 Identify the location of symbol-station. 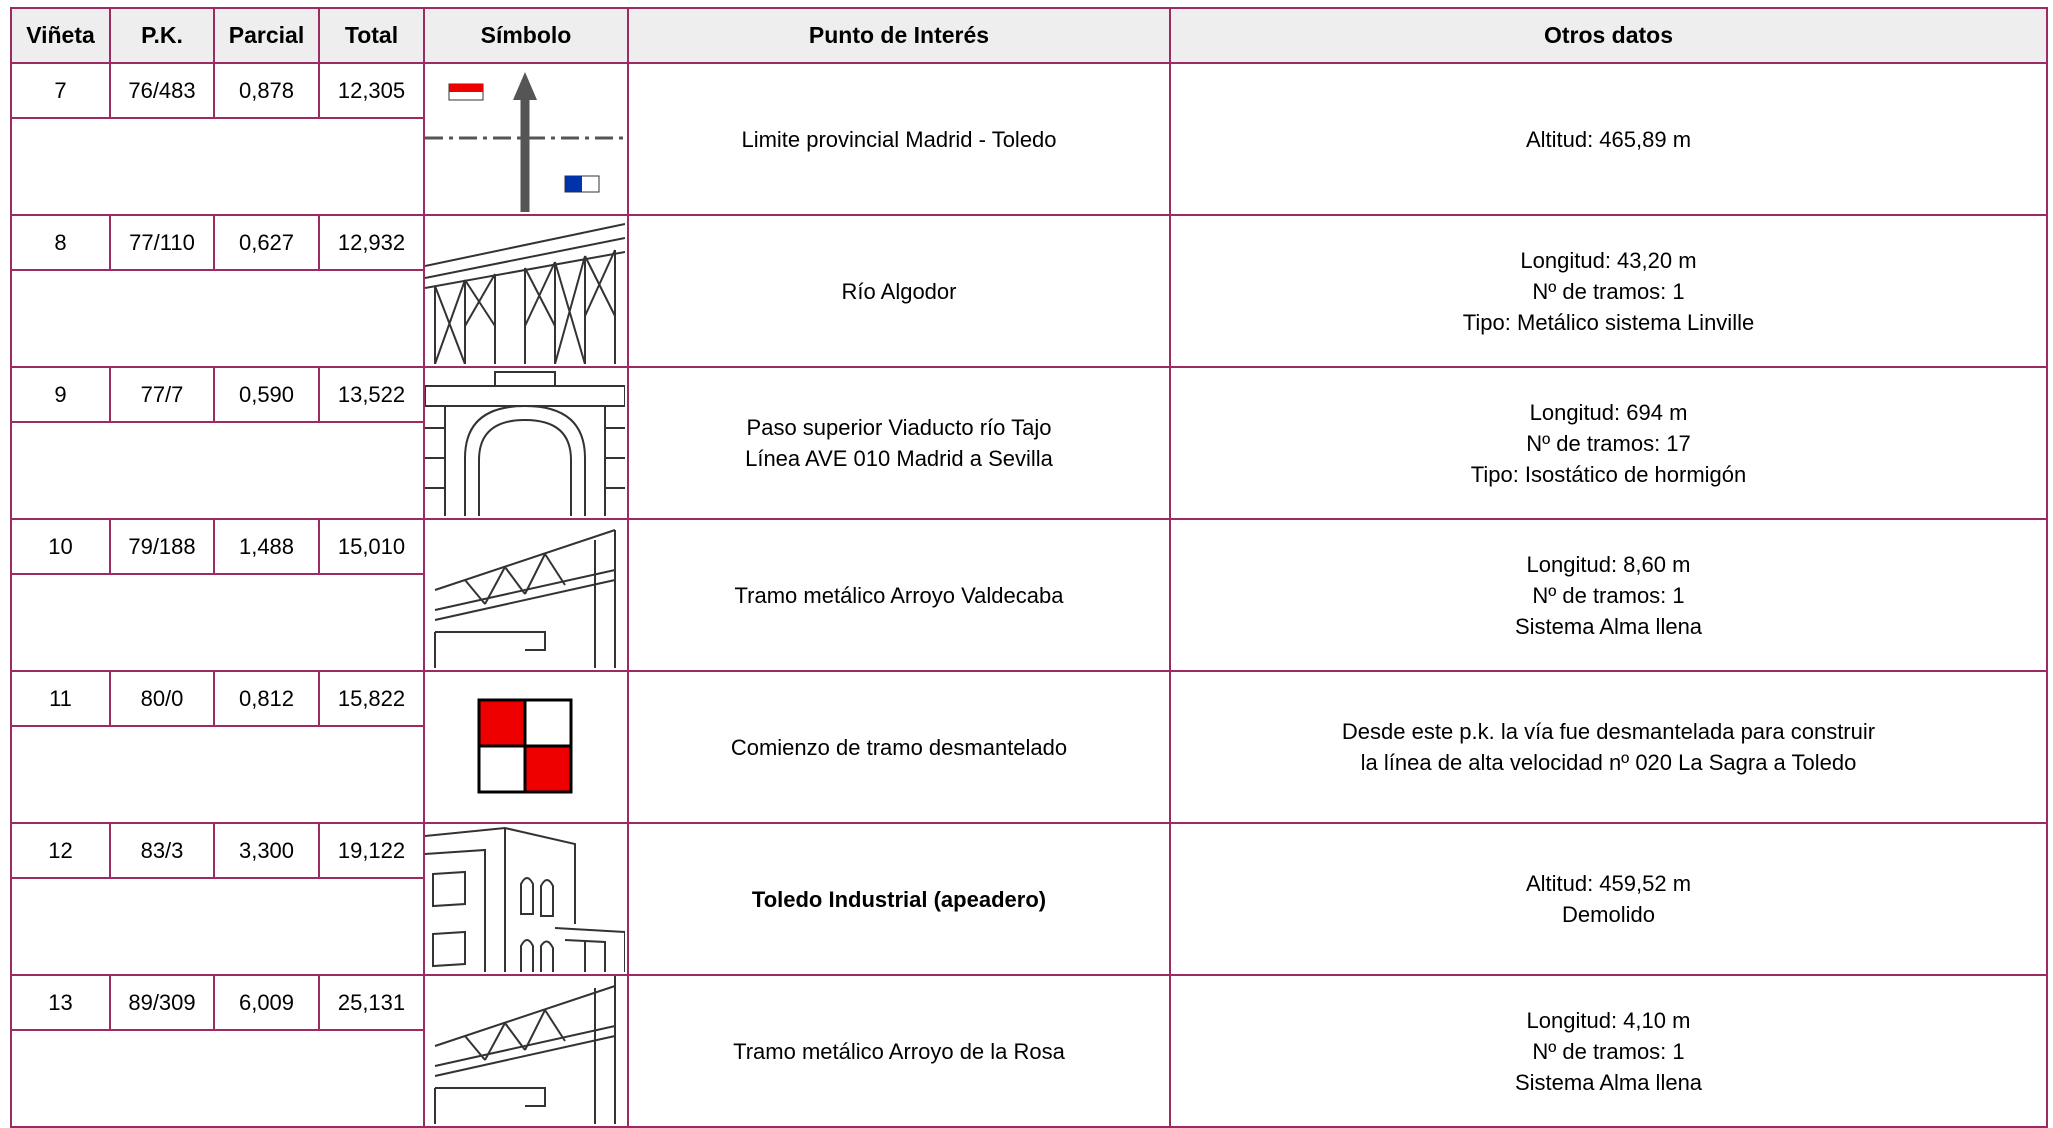
(525, 898).